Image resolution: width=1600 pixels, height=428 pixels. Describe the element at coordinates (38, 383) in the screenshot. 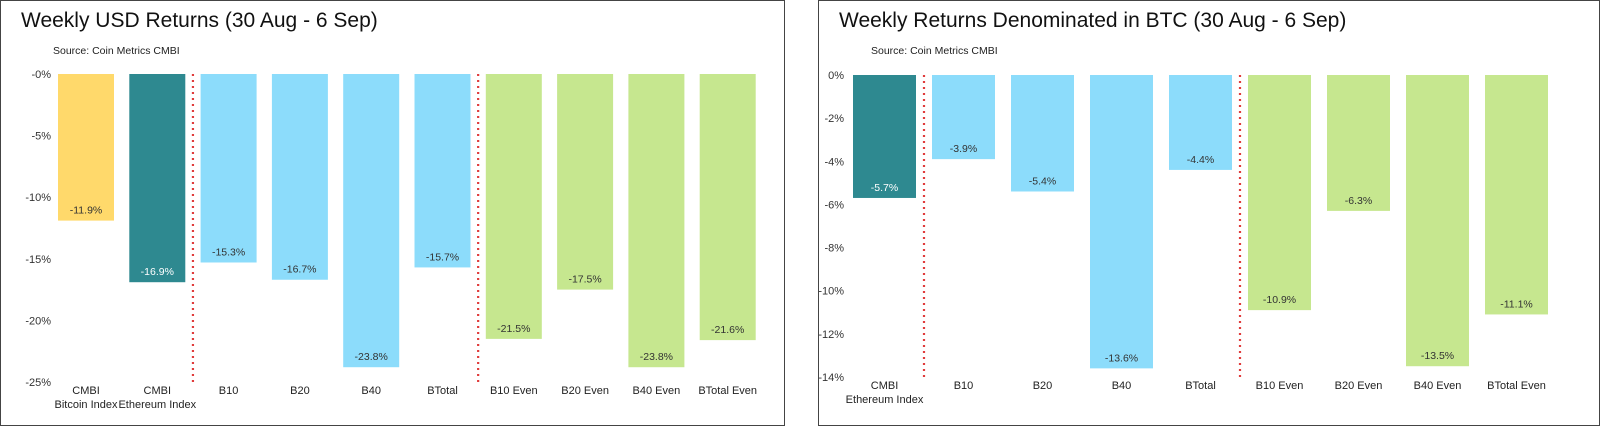

I see `y-tick-label: -25%` at that location.